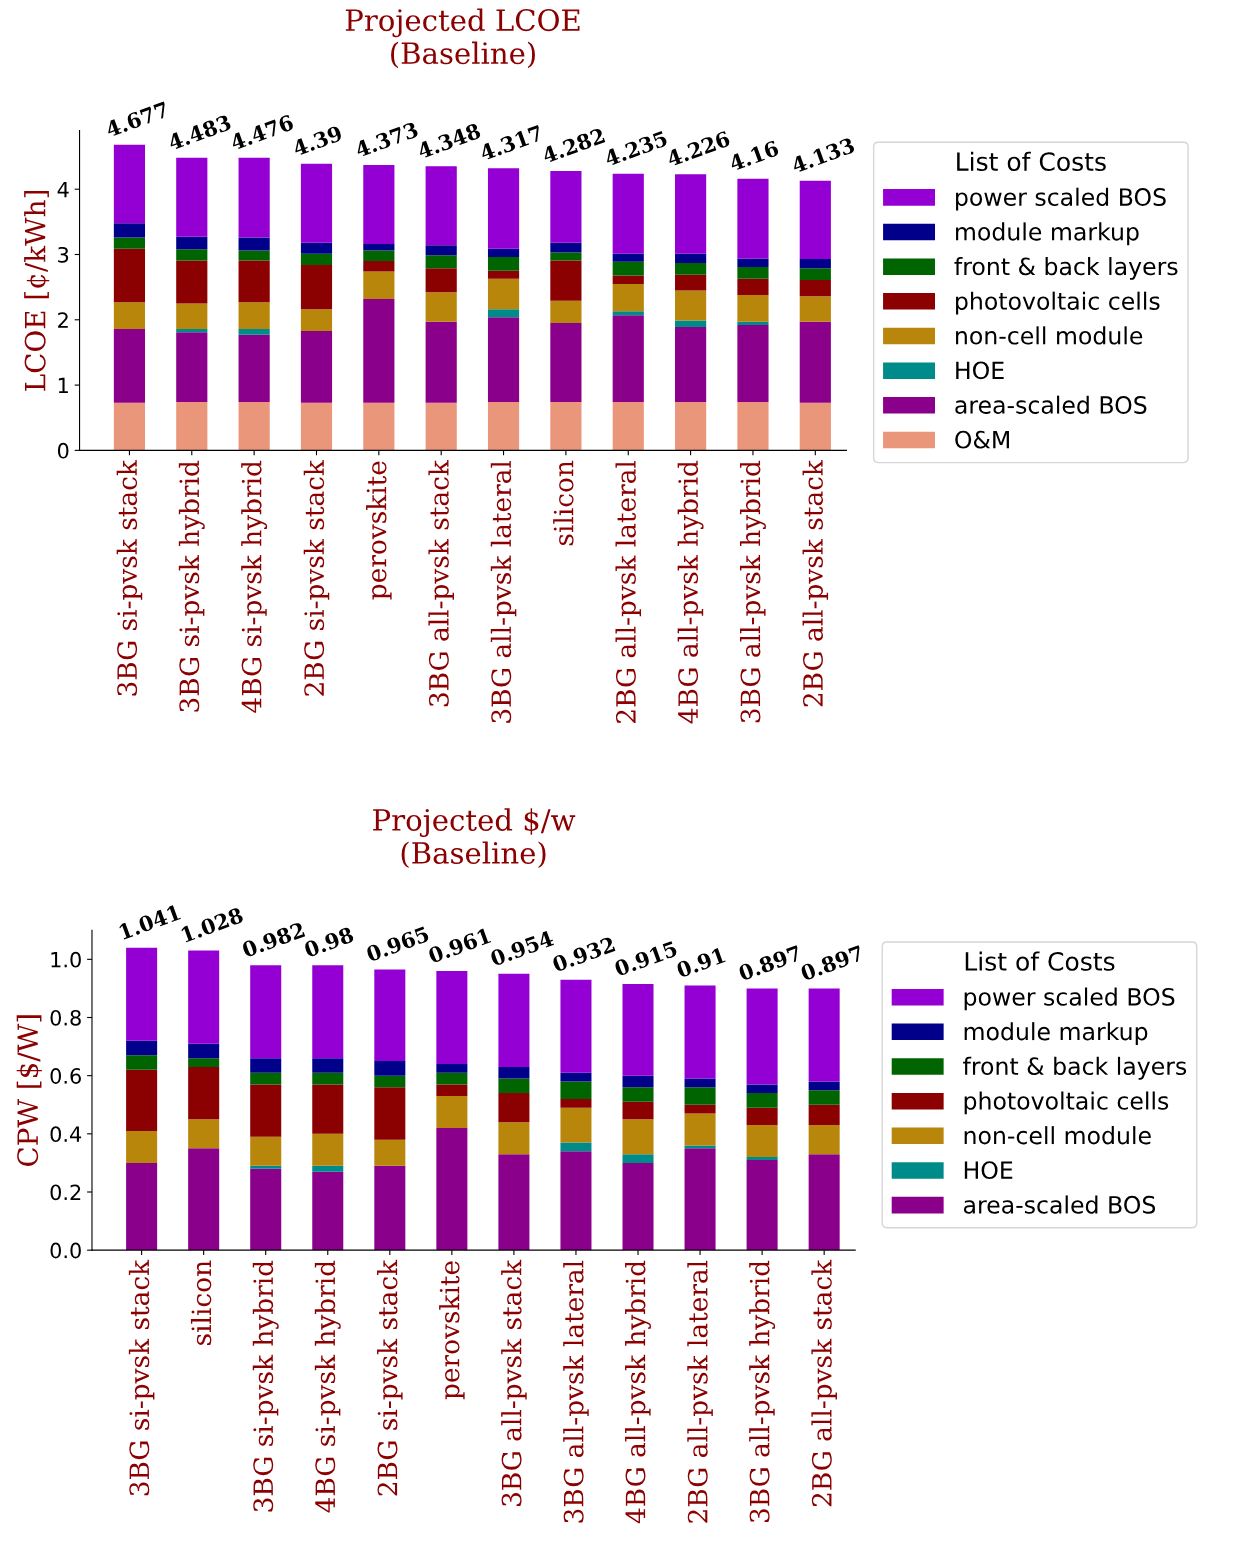 Image resolution: width=1243 pixels, height=1553 pixels. I want to click on legend-label: front & back layers, so click(1075, 1068).